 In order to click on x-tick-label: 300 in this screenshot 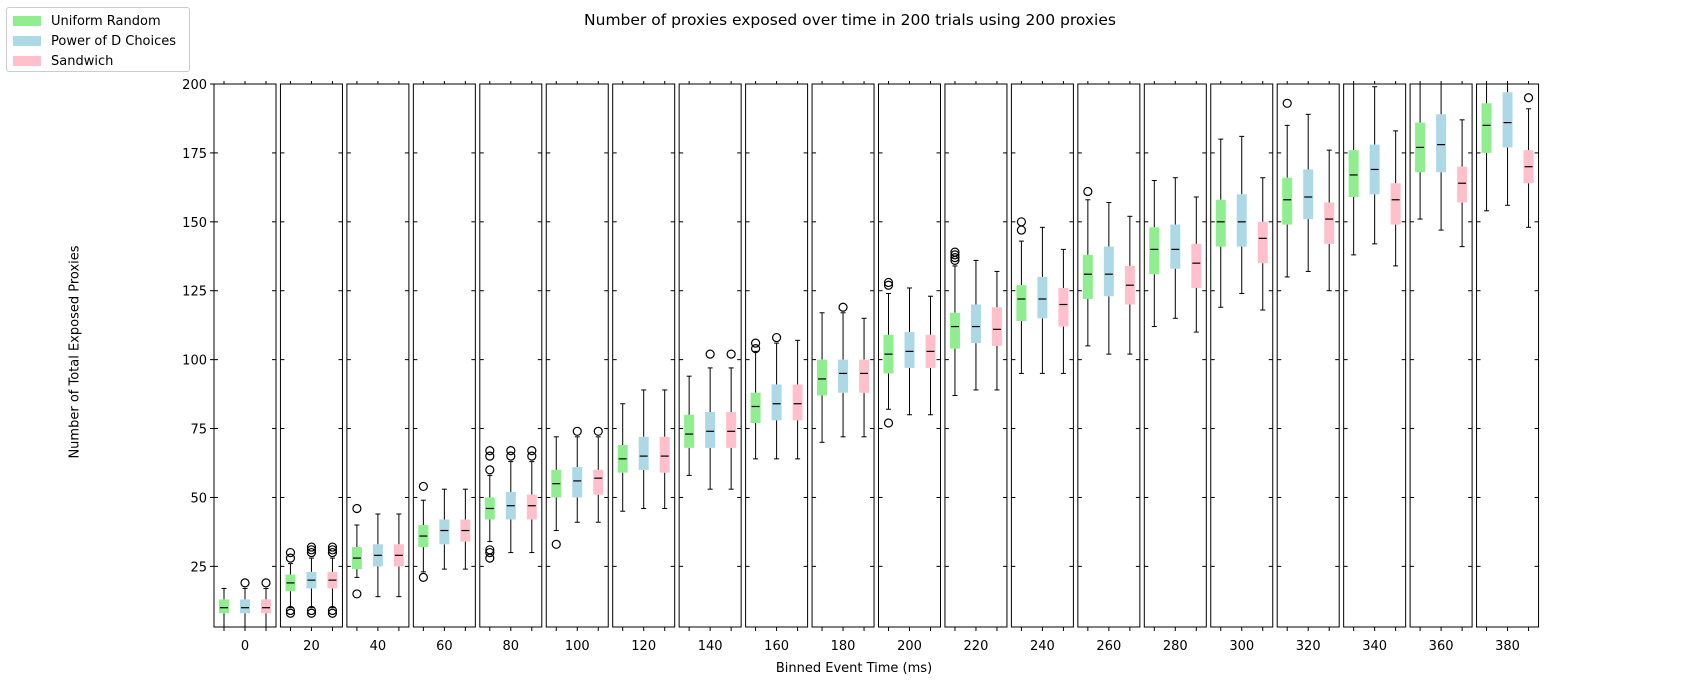, I will do `click(1241, 646)`.